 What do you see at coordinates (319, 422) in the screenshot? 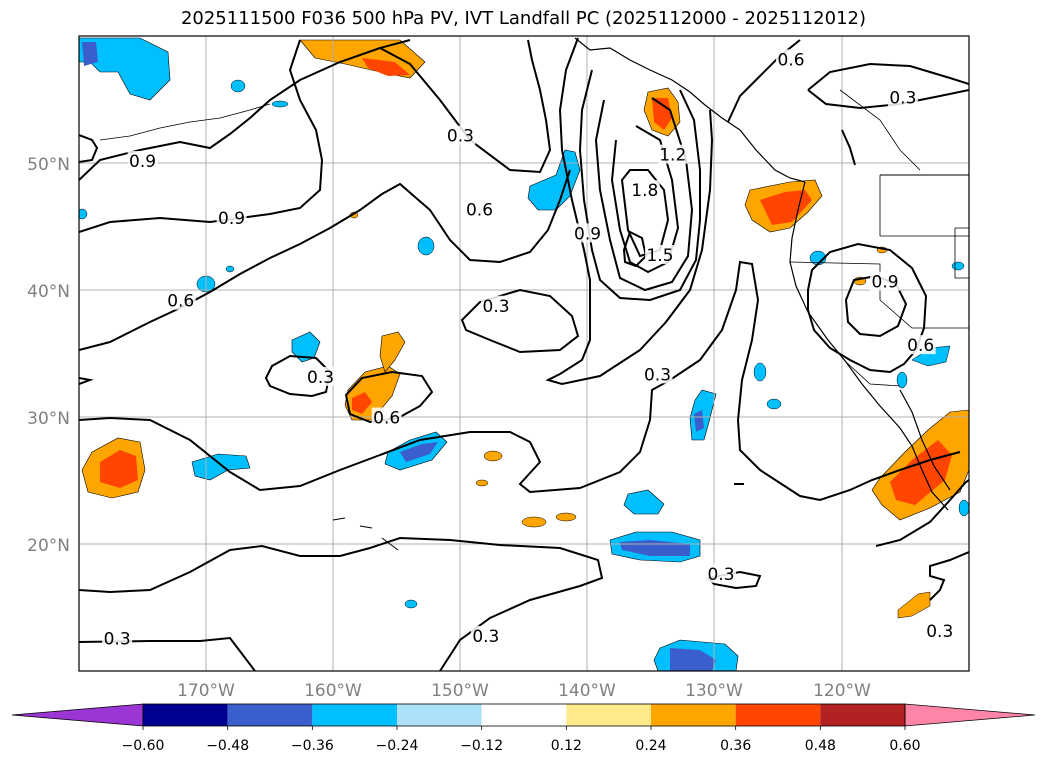
I see `negative-anomaly-central` at bounding box center [319, 422].